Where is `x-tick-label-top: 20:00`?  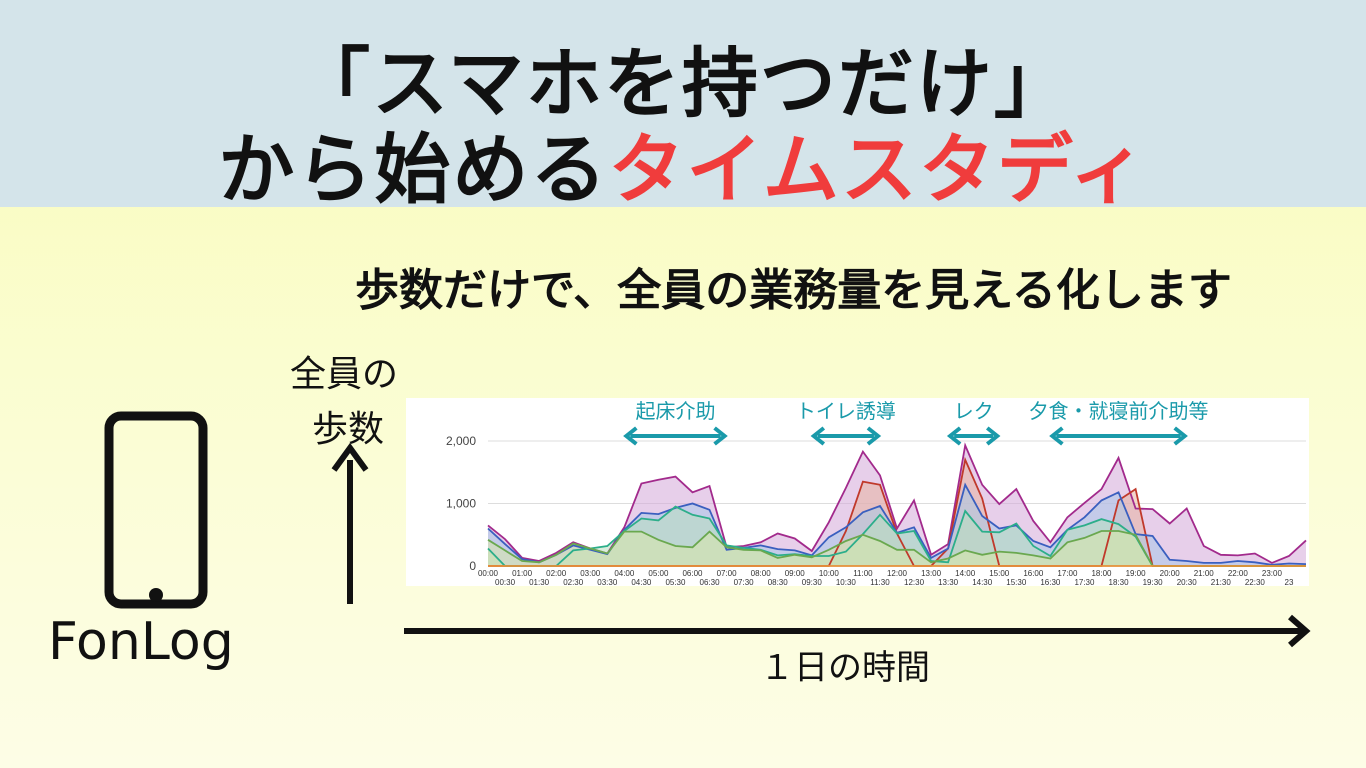 x-tick-label-top: 20:00 is located at coordinates (1170, 573).